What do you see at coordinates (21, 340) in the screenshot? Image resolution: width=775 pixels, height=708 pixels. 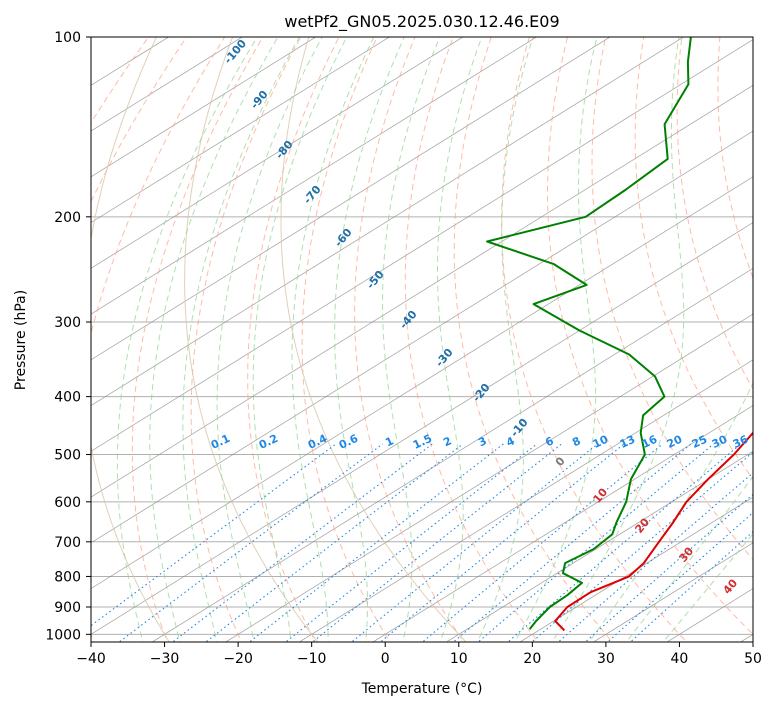 I see `y-axis-title: Pressure (hPa)` at bounding box center [21, 340].